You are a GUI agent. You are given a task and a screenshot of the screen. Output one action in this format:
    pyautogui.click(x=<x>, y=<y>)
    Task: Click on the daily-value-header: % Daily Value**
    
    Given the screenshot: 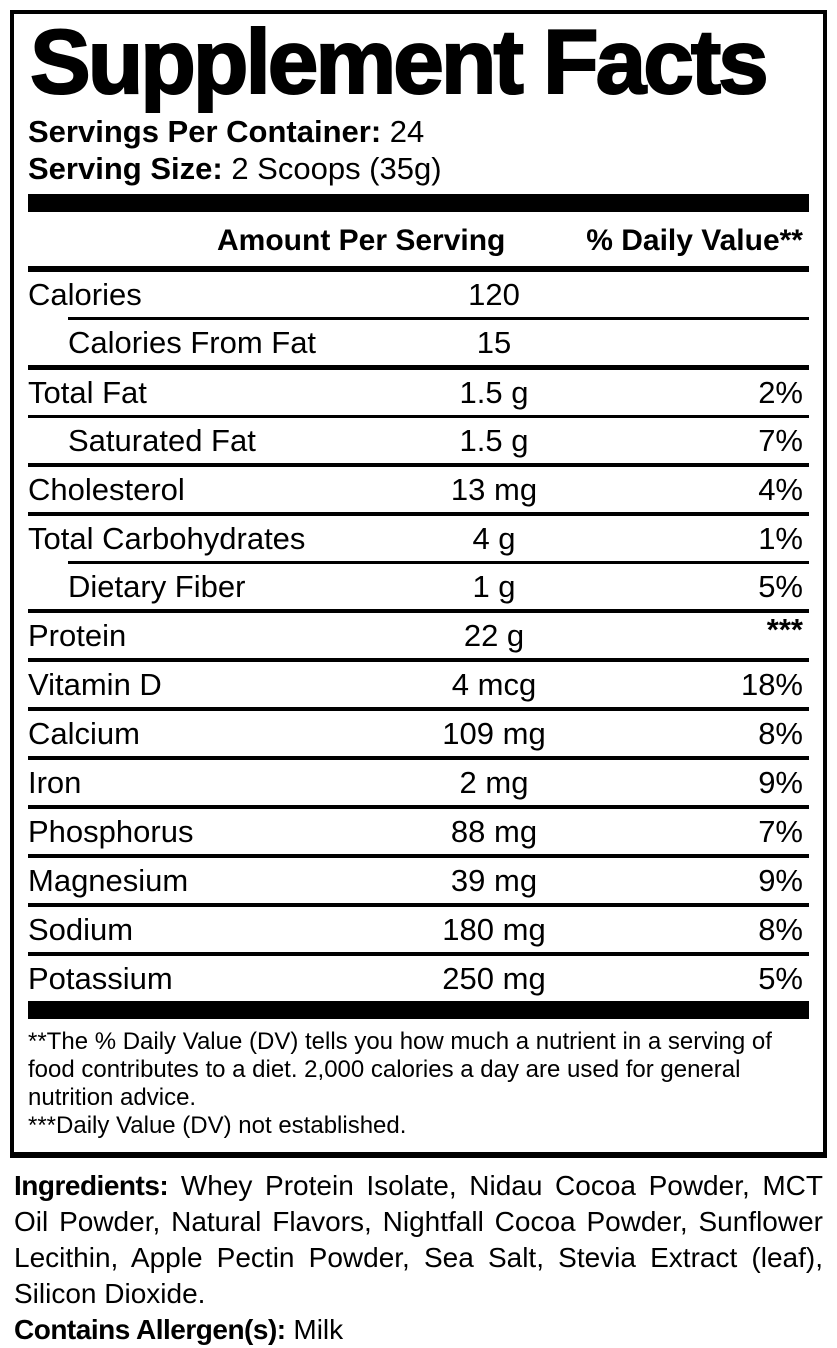 What is the action you would take?
    pyautogui.click(x=694, y=241)
    